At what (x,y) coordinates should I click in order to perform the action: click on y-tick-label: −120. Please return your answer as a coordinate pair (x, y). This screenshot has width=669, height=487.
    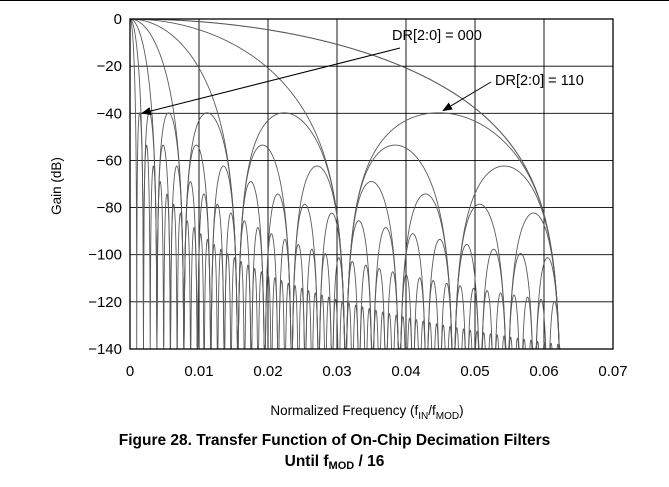
    Looking at the image, I should click on (105, 302).